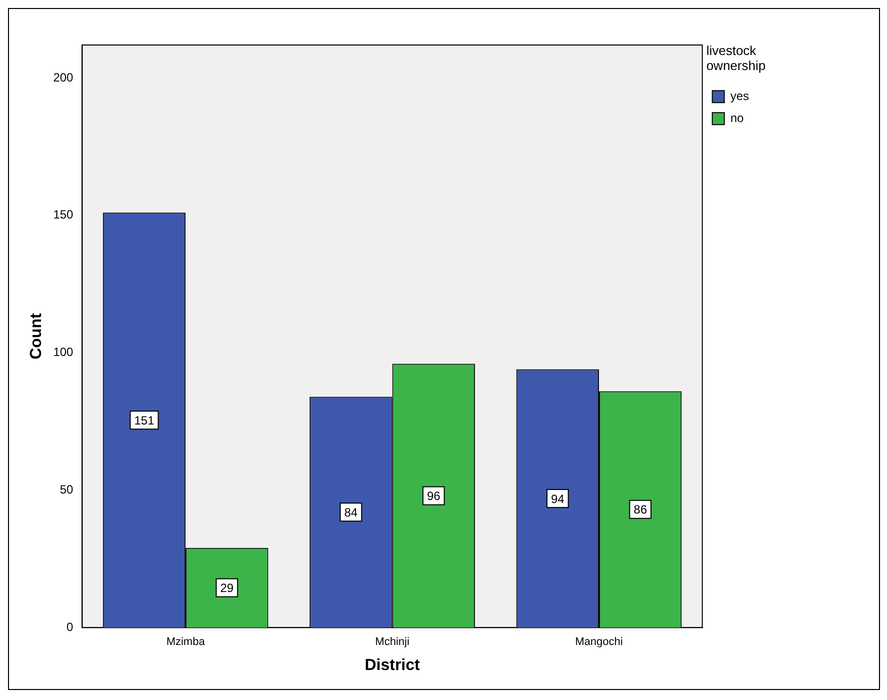 The width and height of the screenshot is (887, 700). Describe the element at coordinates (144, 420) in the screenshot. I see `data-label: 151` at that location.